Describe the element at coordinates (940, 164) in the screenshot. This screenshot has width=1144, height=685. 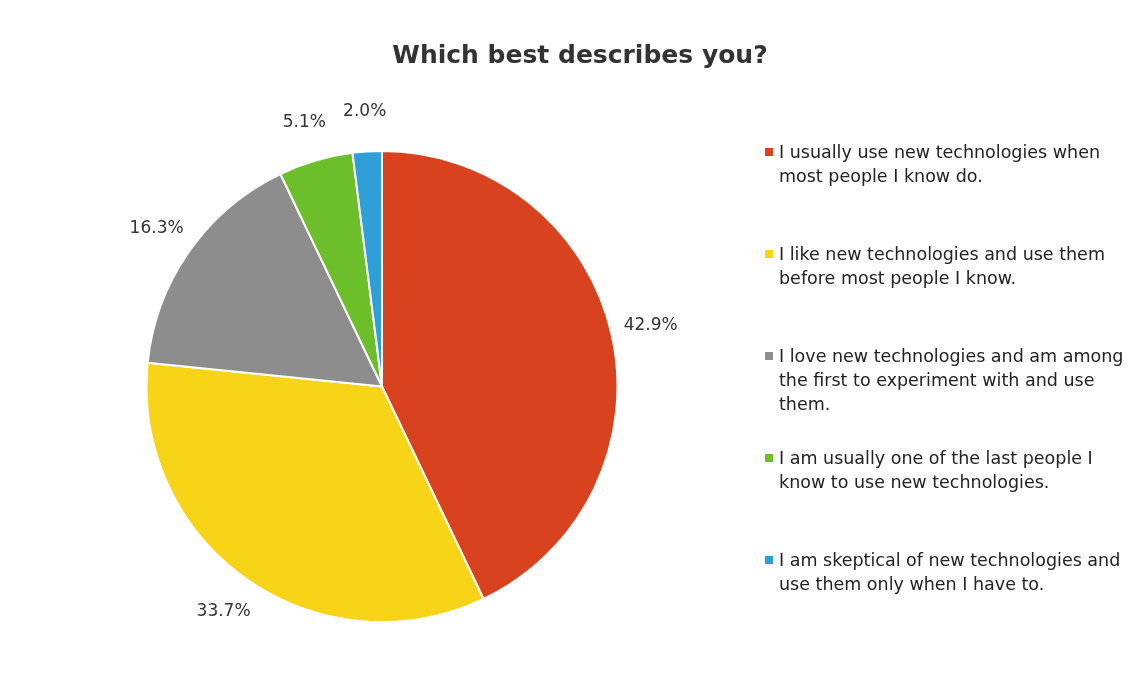
I see `legend-label: I usually use new technologies when most people I know do.` at that location.